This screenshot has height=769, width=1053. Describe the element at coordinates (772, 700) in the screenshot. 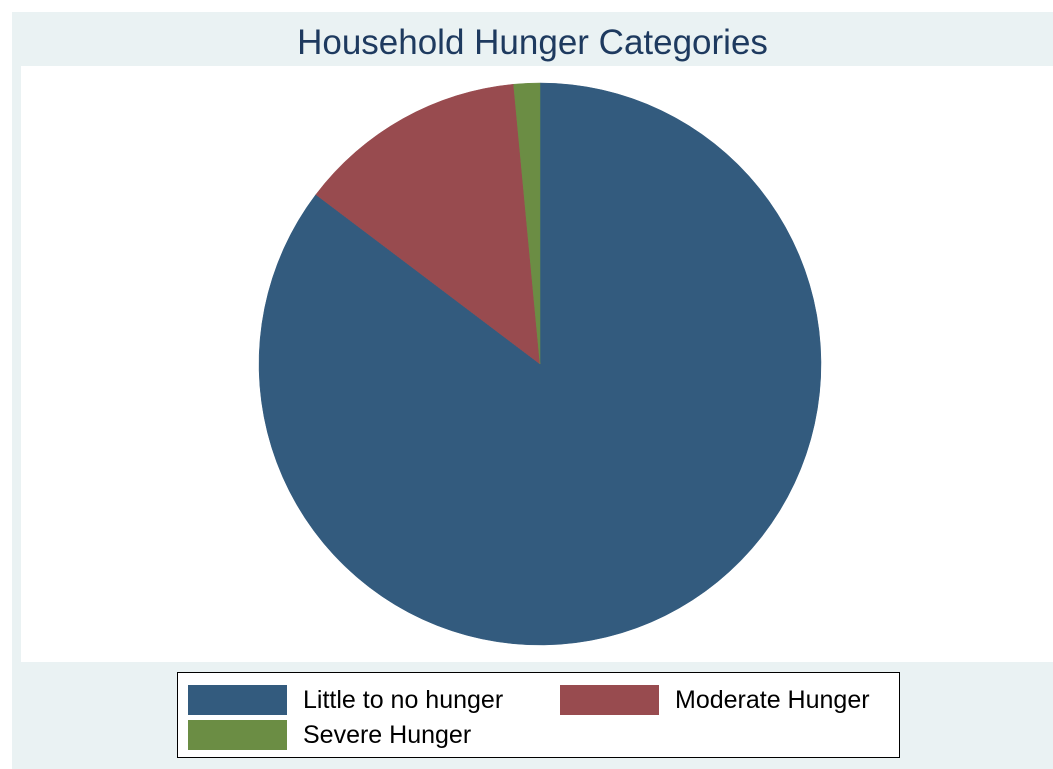

I see `legend-label-moderate-hunger: Moderate Hunger` at that location.